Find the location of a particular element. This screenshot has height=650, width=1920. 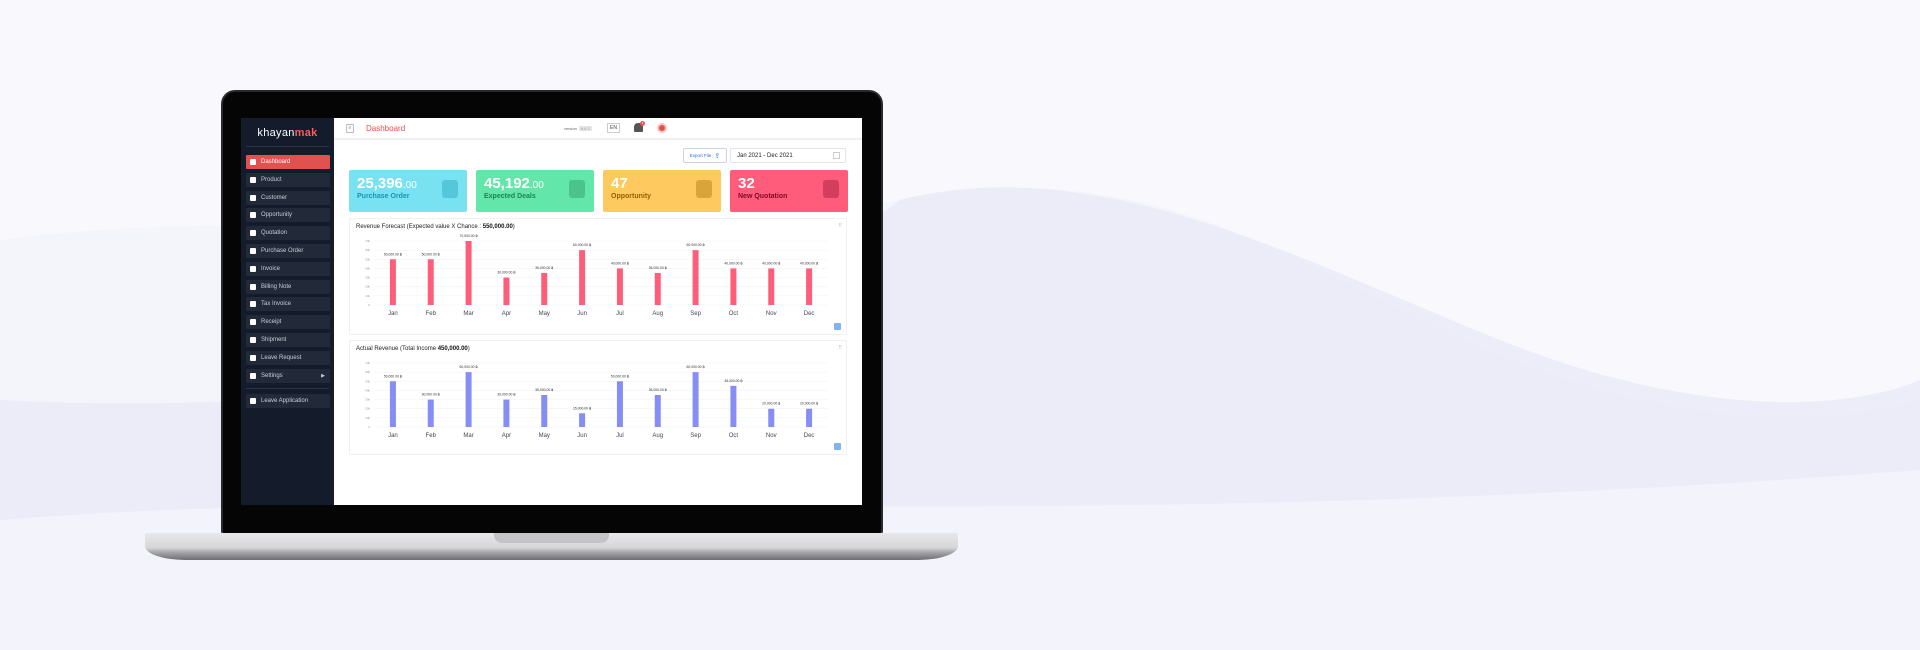

sidebar-item-billing-note: Billing Note is located at coordinates (288, 286).